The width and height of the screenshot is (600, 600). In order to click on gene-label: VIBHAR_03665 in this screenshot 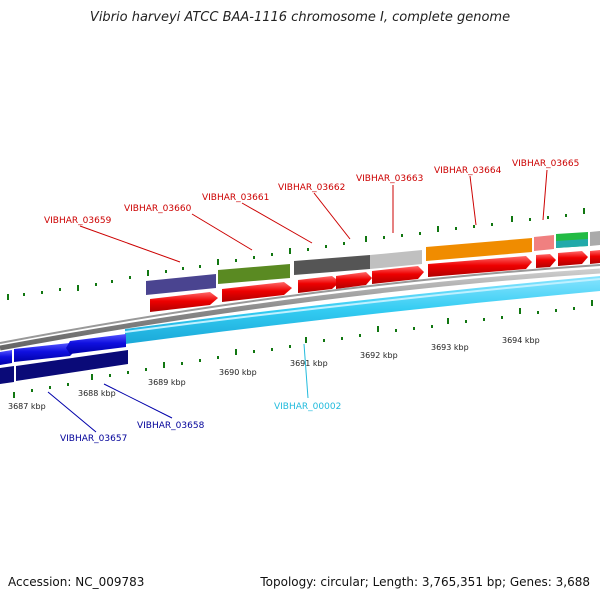, I will do `click(545, 164)`.